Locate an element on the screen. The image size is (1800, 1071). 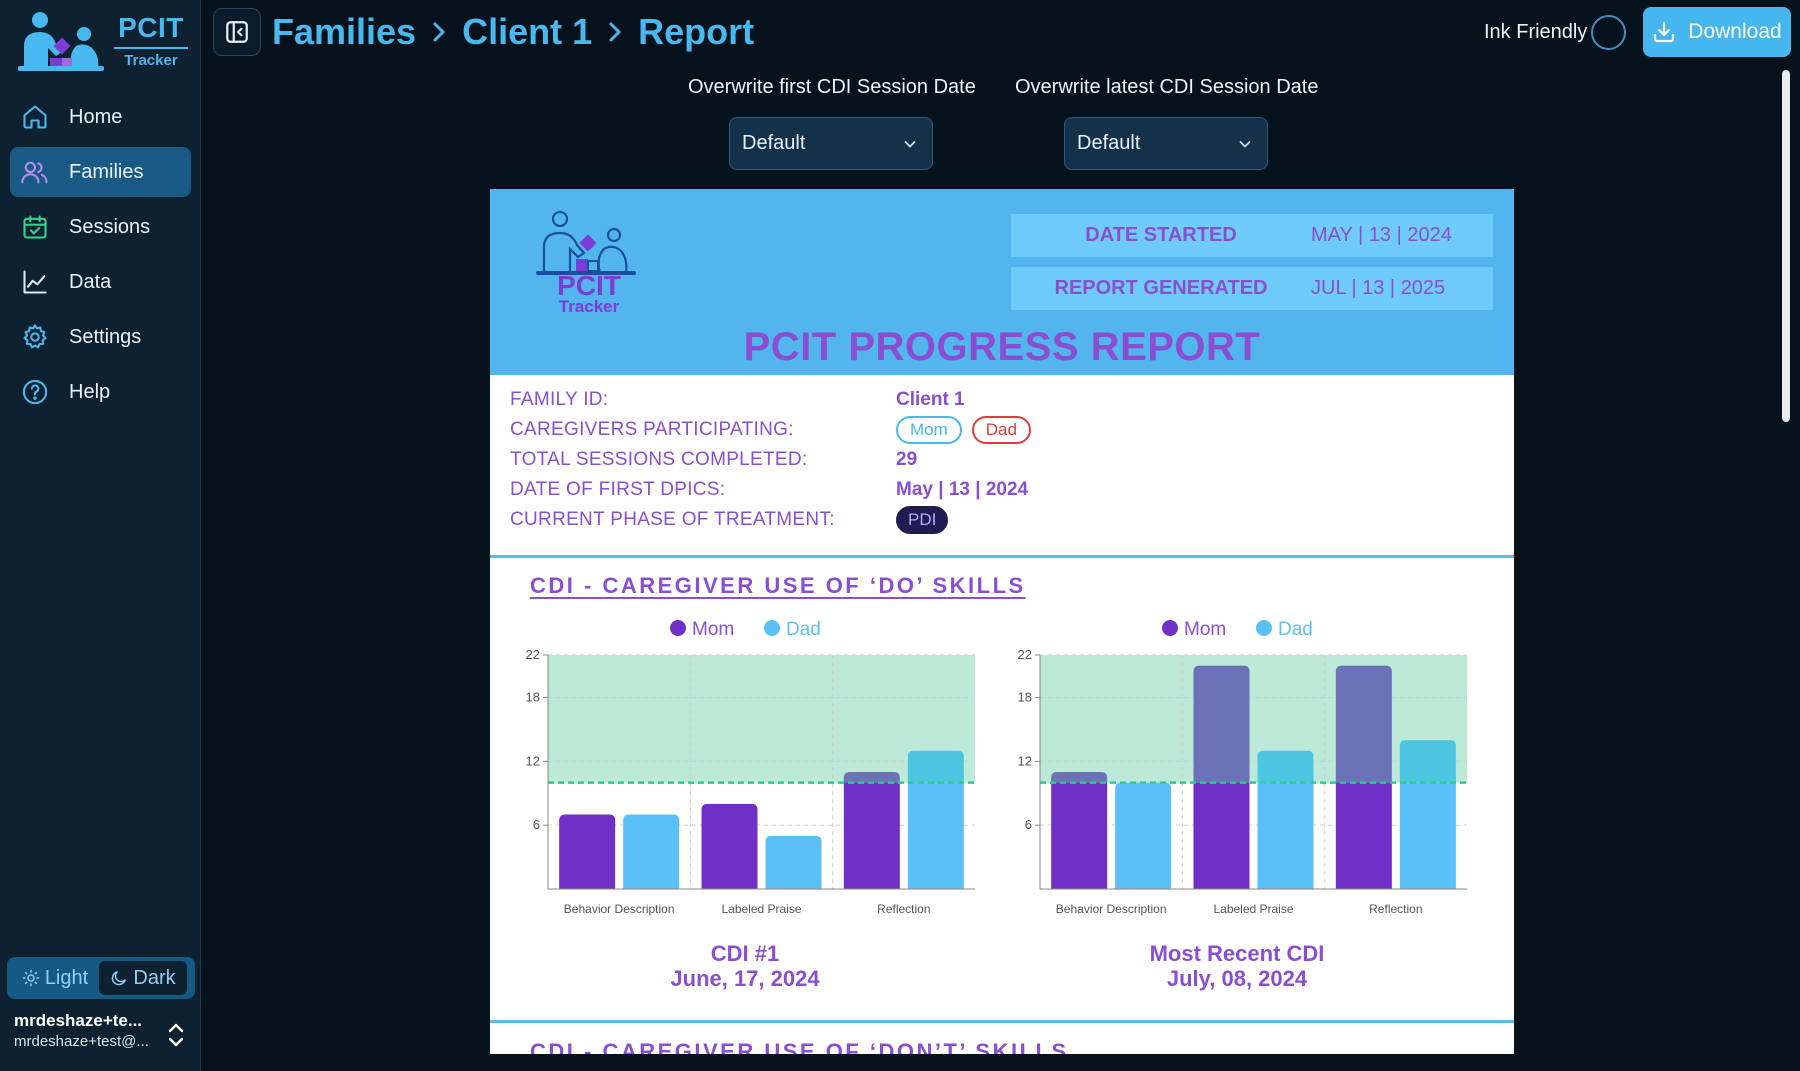
breadcrumb: Families Client 1 Report is located at coordinates (513, 32).